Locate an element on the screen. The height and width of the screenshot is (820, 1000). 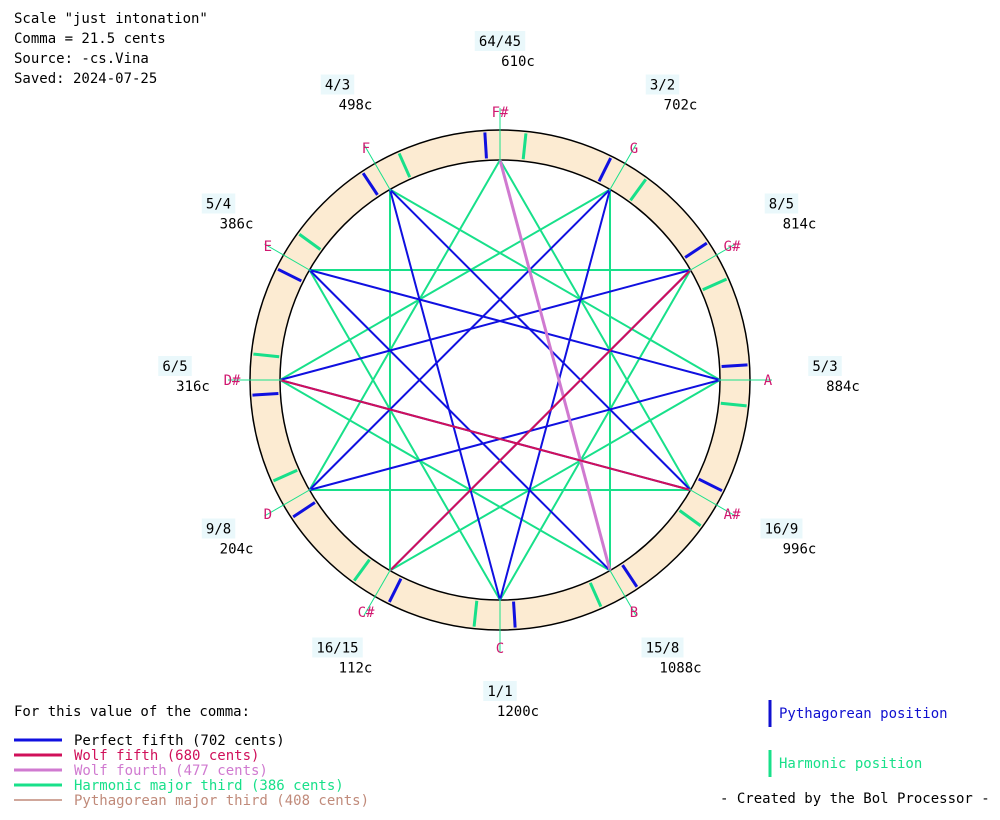
harmonic-position-tick-a is located at coordinates (733, 404).